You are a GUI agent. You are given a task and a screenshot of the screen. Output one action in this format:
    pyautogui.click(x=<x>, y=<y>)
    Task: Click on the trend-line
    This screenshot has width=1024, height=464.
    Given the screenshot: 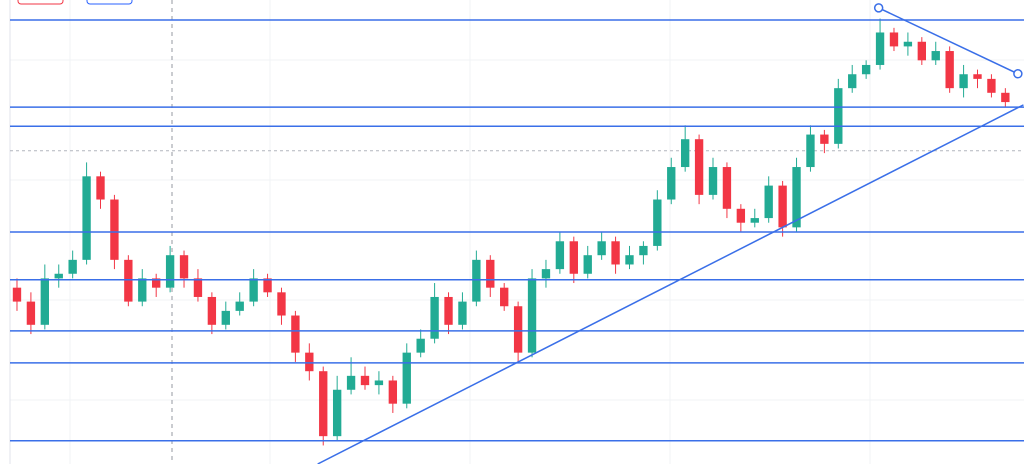 What is the action you would take?
    pyautogui.click(x=948, y=41)
    